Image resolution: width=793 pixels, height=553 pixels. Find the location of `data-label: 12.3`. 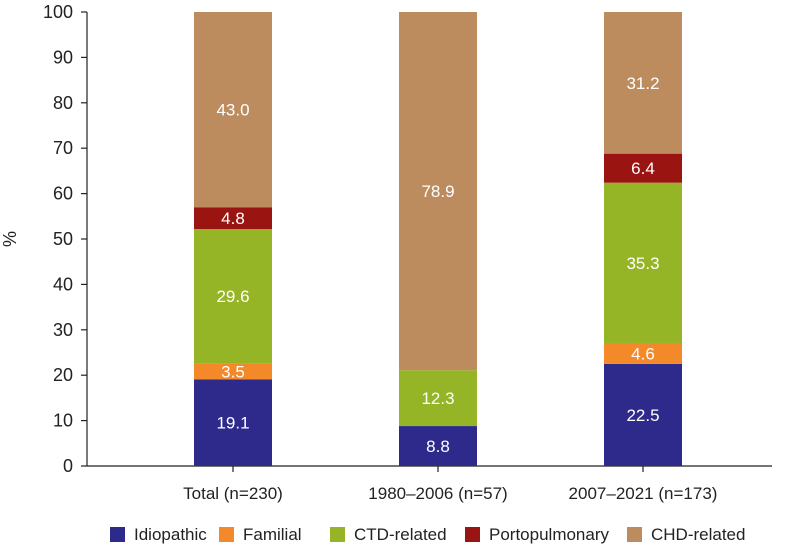

data-label: 12.3 is located at coordinates (437, 398).